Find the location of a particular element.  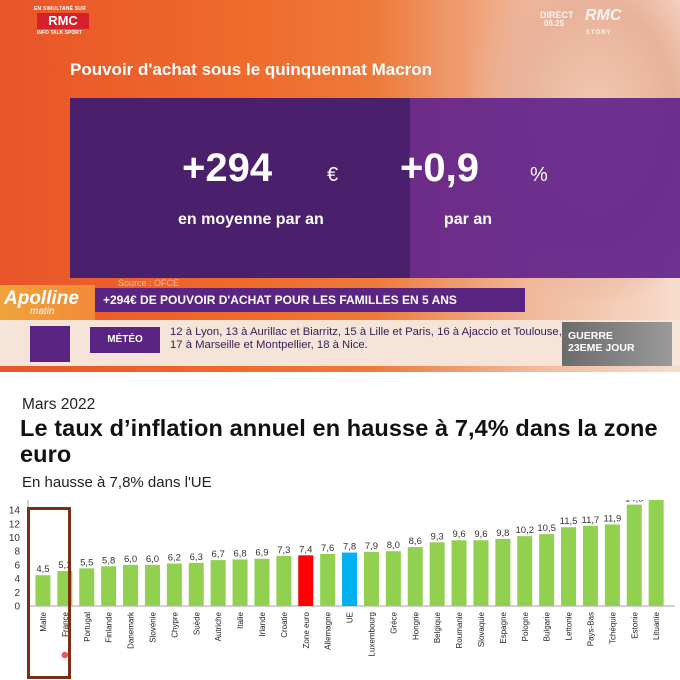

chart-subtitle: En hausse à 7,8% dans l'UE is located at coordinates (117, 482).